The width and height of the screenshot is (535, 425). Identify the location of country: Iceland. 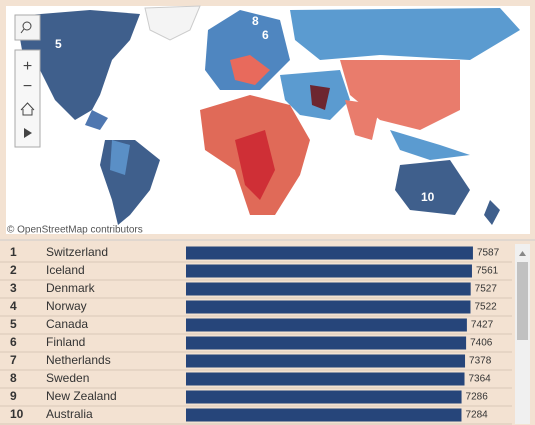
(65, 270).